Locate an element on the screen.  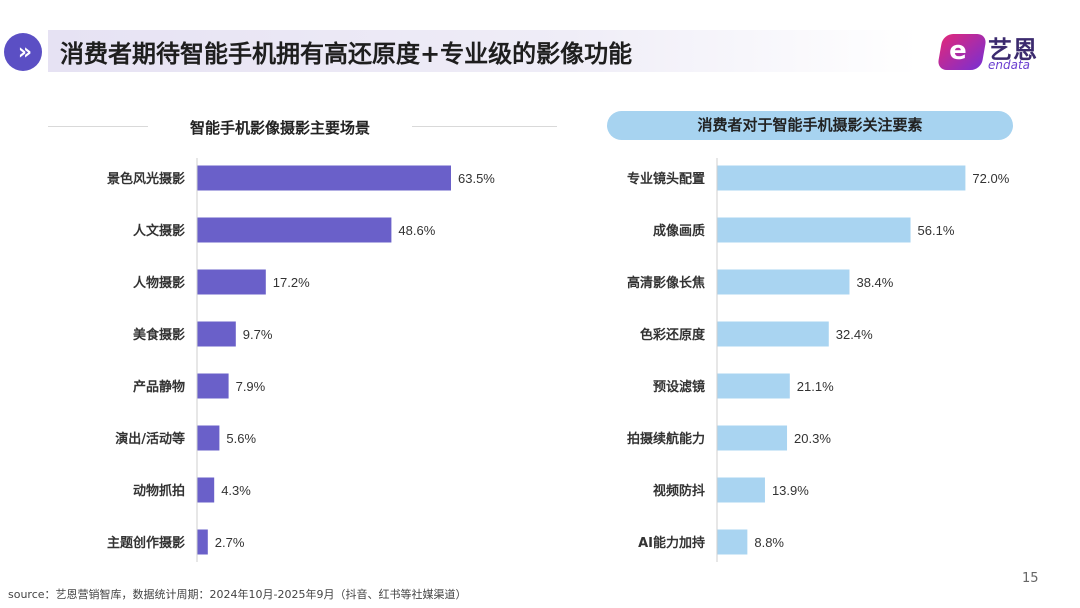
category-label: AI能力加持 is located at coordinates (671, 543).